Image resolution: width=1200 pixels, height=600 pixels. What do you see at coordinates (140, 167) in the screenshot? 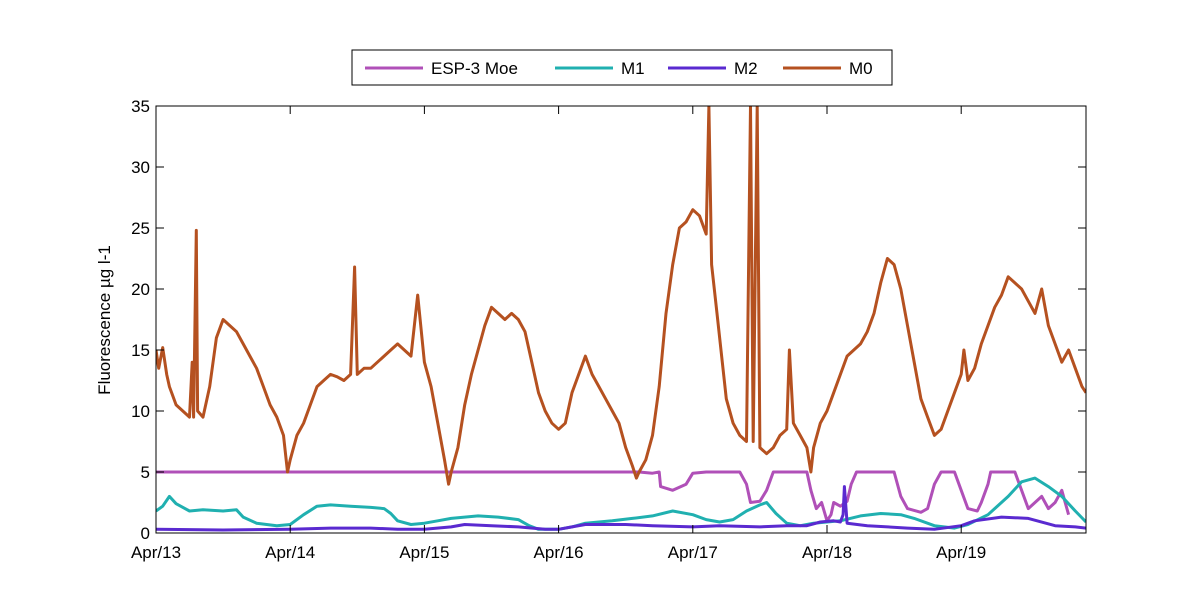
I see `y-tick-label: 30` at bounding box center [140, 167].